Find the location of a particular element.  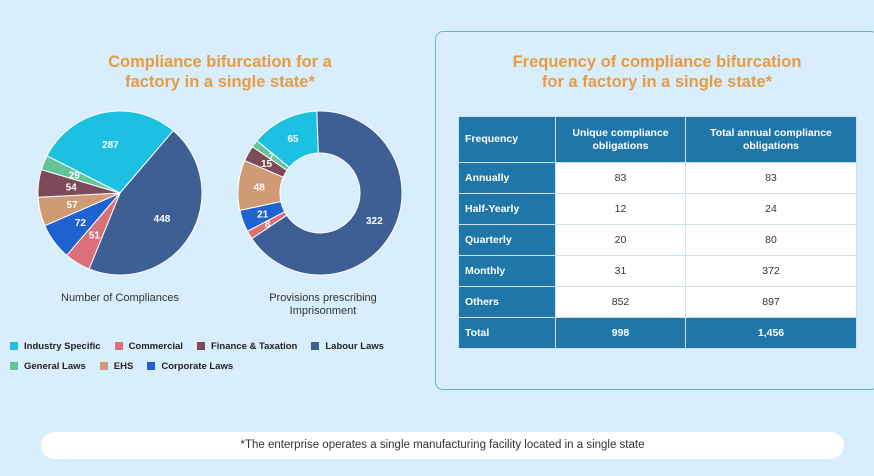

right-title-line2: for a factory in a single state* is located at coordinates (657, 82).